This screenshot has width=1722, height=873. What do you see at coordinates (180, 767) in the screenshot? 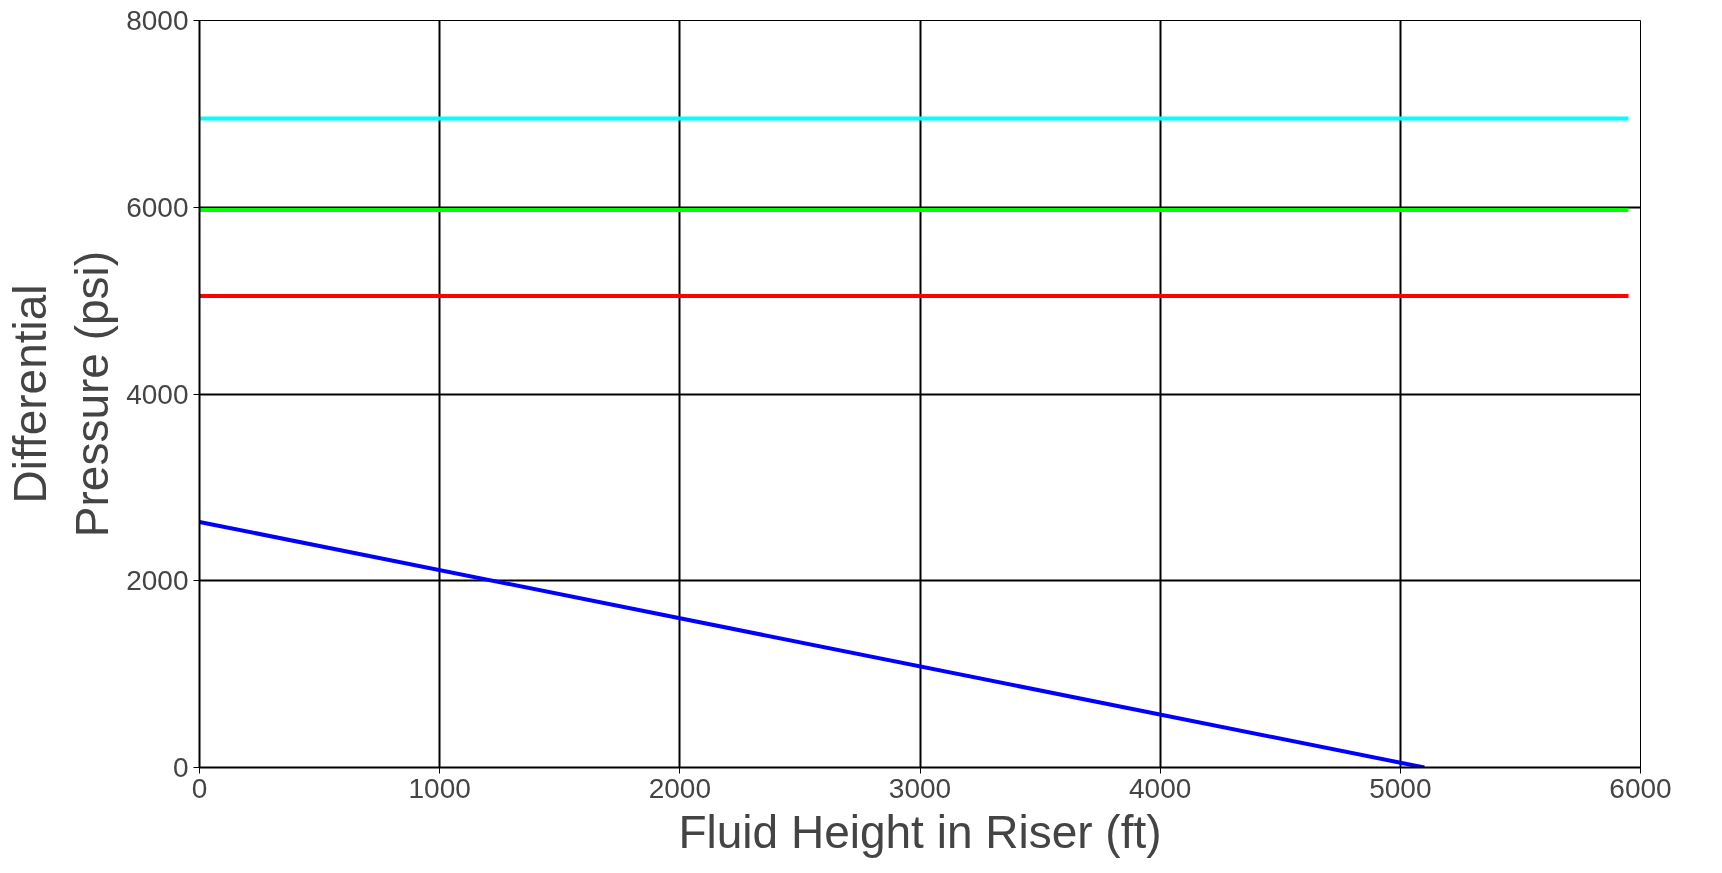
I see `y-tick-label: 0` at bounding box center [180, 767].